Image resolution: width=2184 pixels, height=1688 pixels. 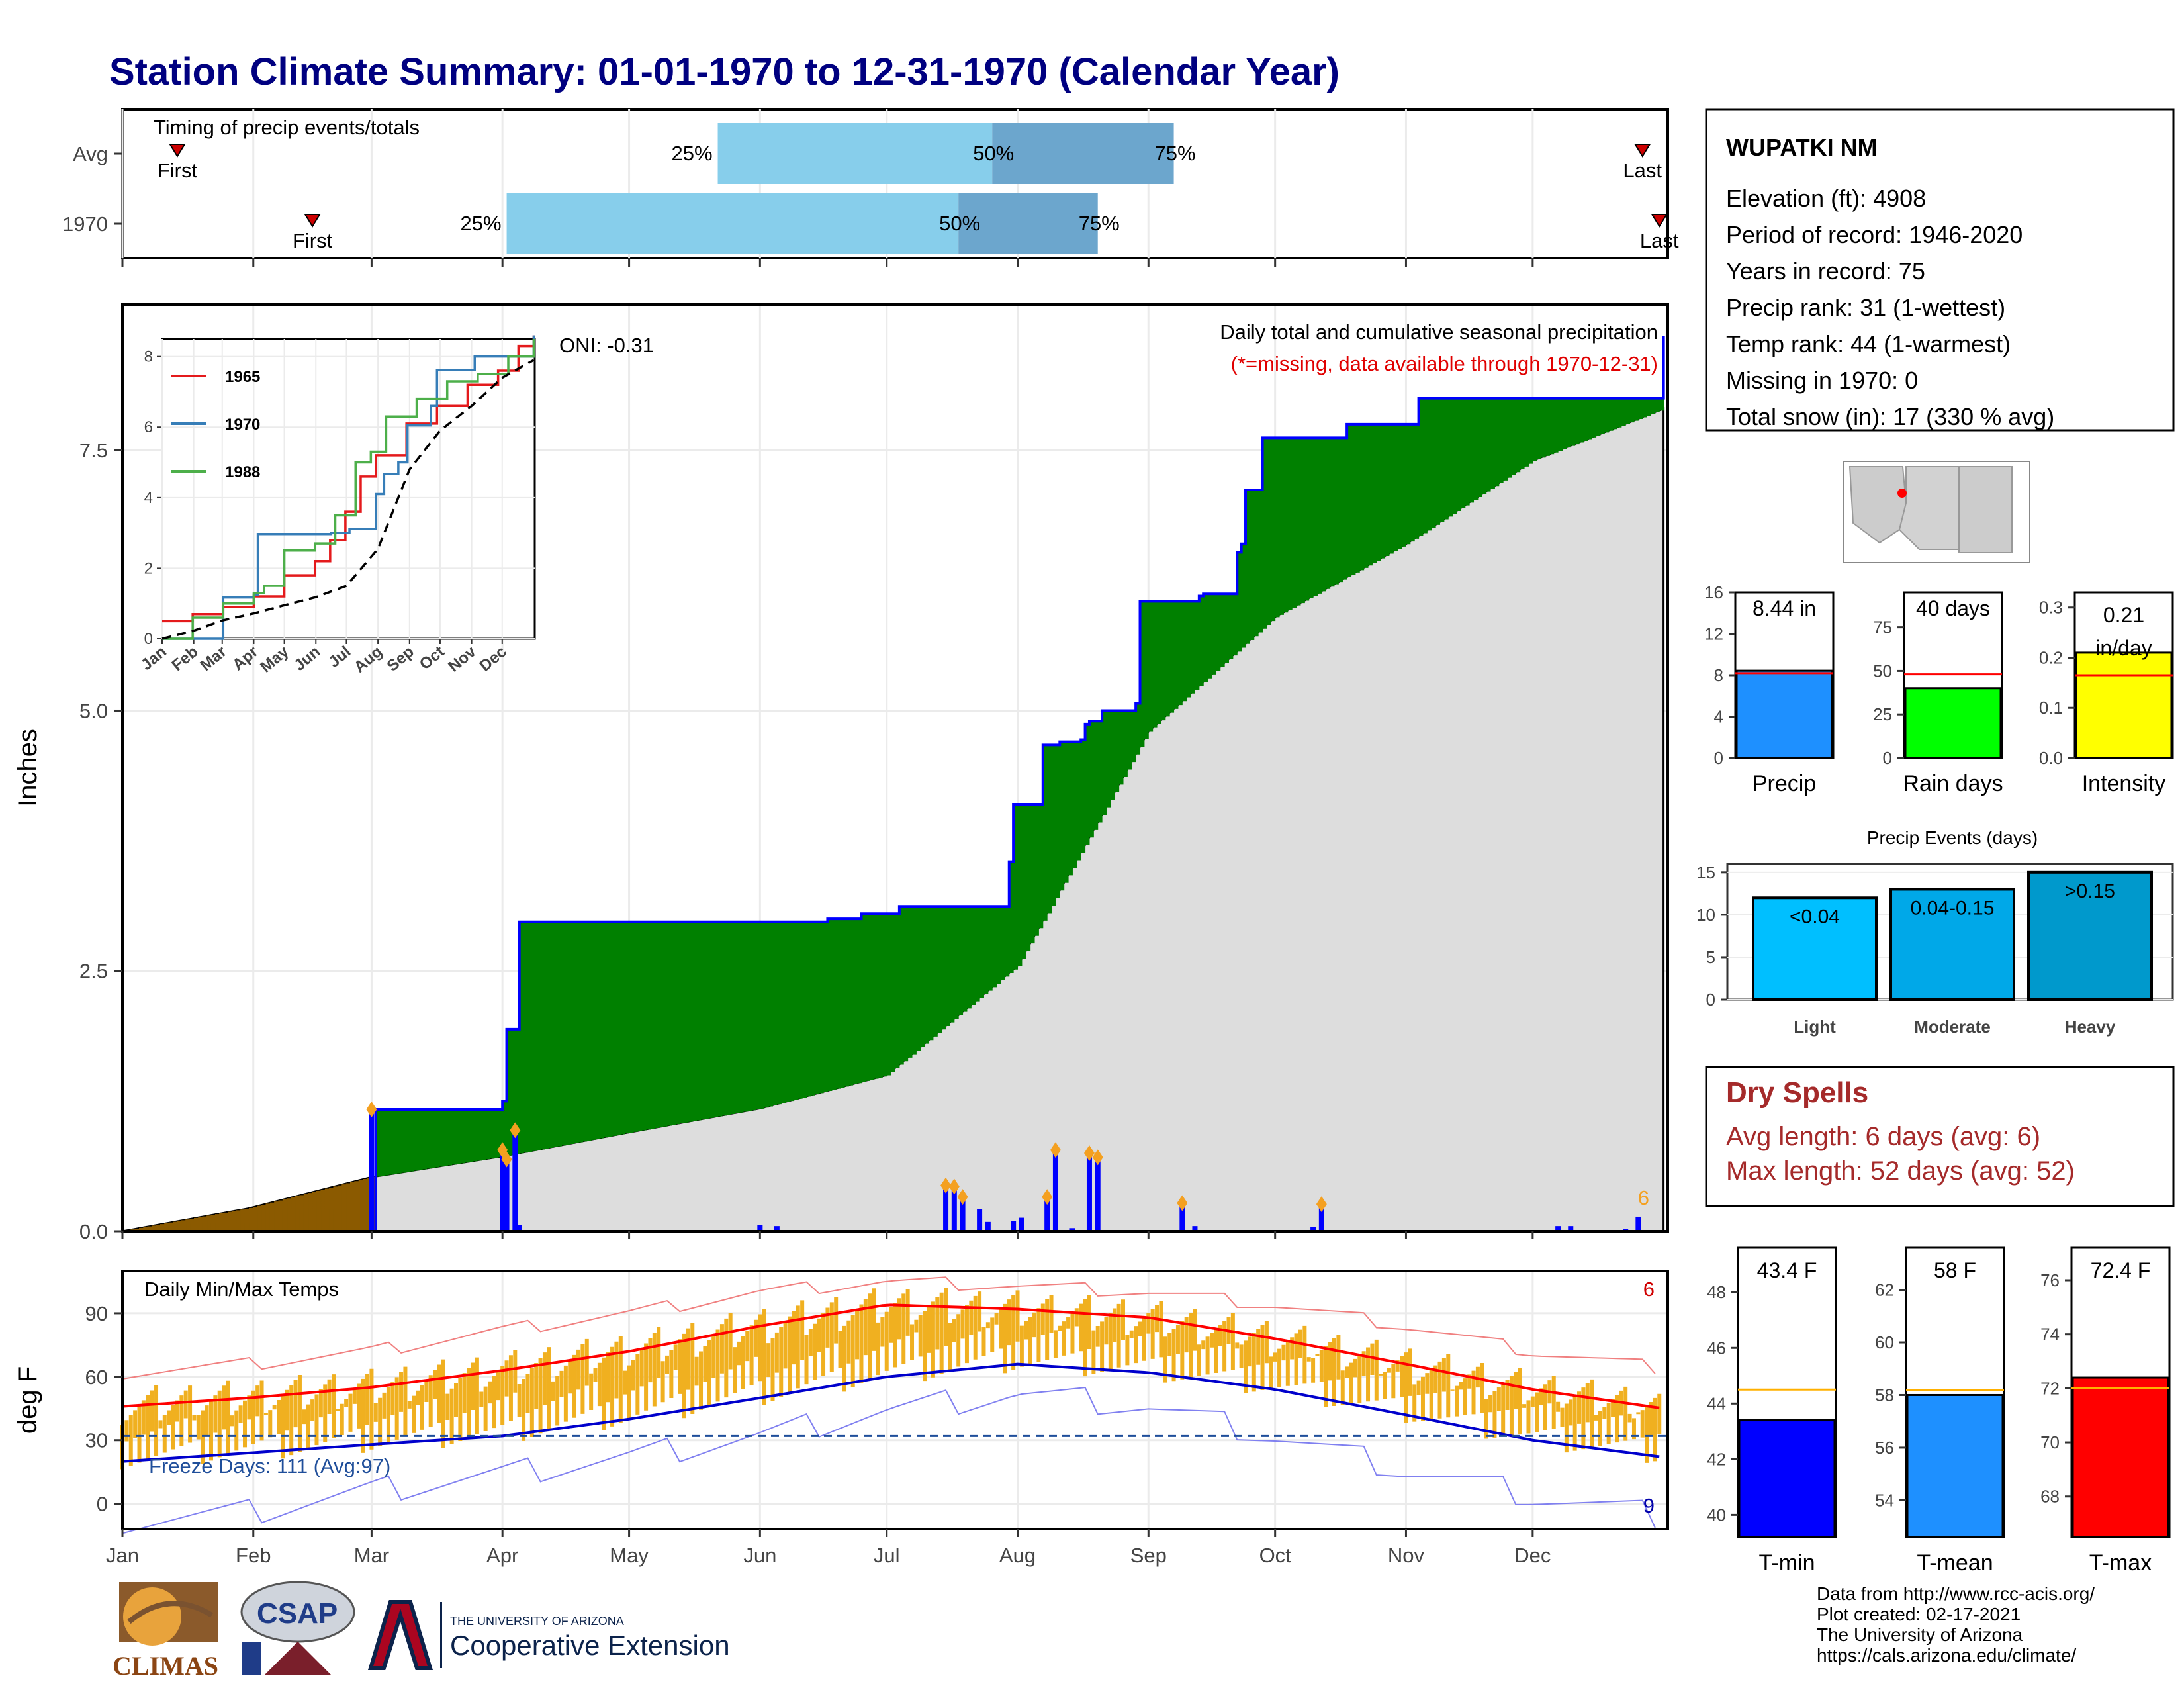 What do you see at coordinates (1868, 343) in the screenshot?
I see `station-temp_rank: Temp rank: 44 (1-warmest)` at bounding box center [1868, 343].